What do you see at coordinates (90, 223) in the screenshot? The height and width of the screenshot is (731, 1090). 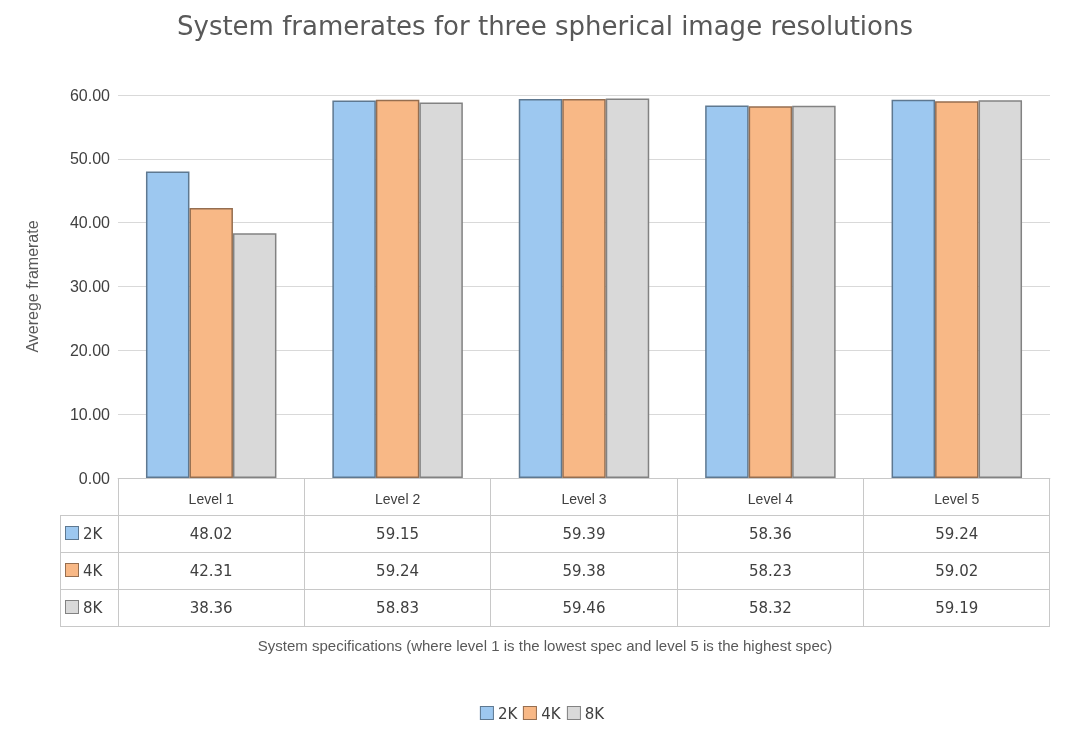 I see `y-tick-label: 40.00` at bounding box center [90, 223].